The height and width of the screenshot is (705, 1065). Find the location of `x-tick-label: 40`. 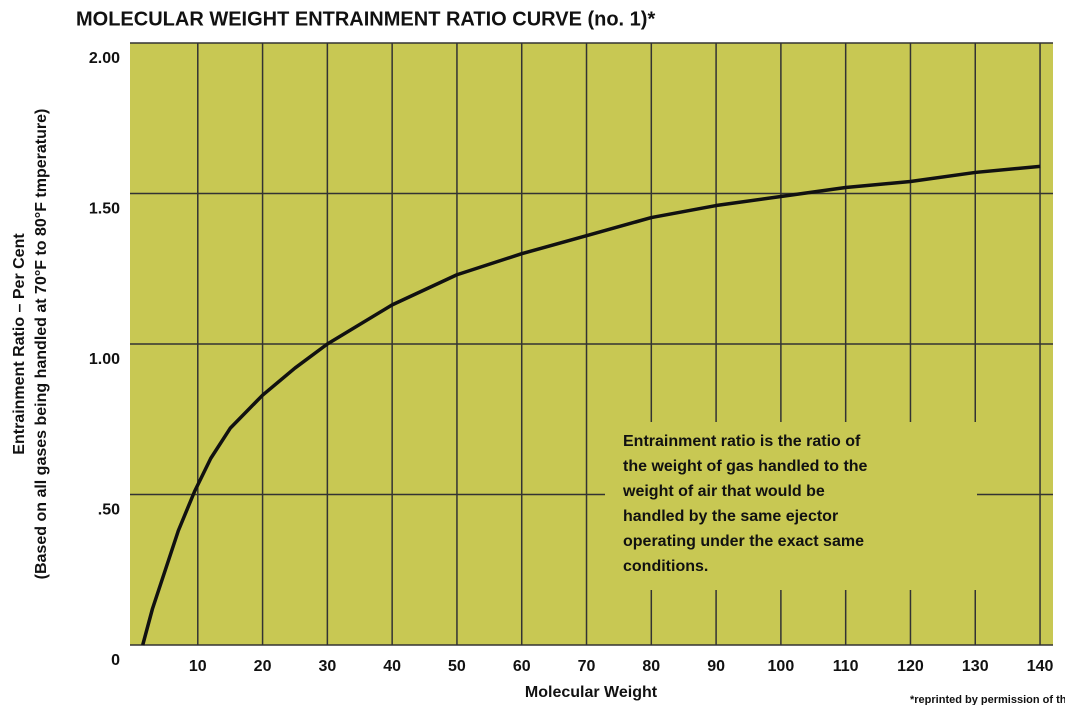

x-tick-label: 40 is located at coordinates (392, 666).